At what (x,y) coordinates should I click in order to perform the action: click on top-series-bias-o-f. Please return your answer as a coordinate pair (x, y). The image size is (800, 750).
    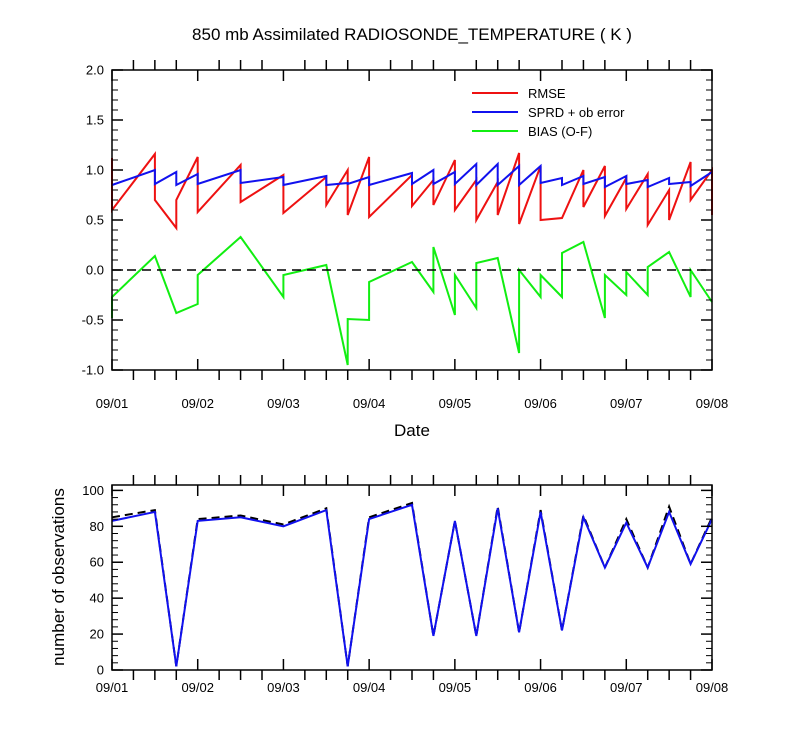
    Looking at the image, I should click on (412, 300).